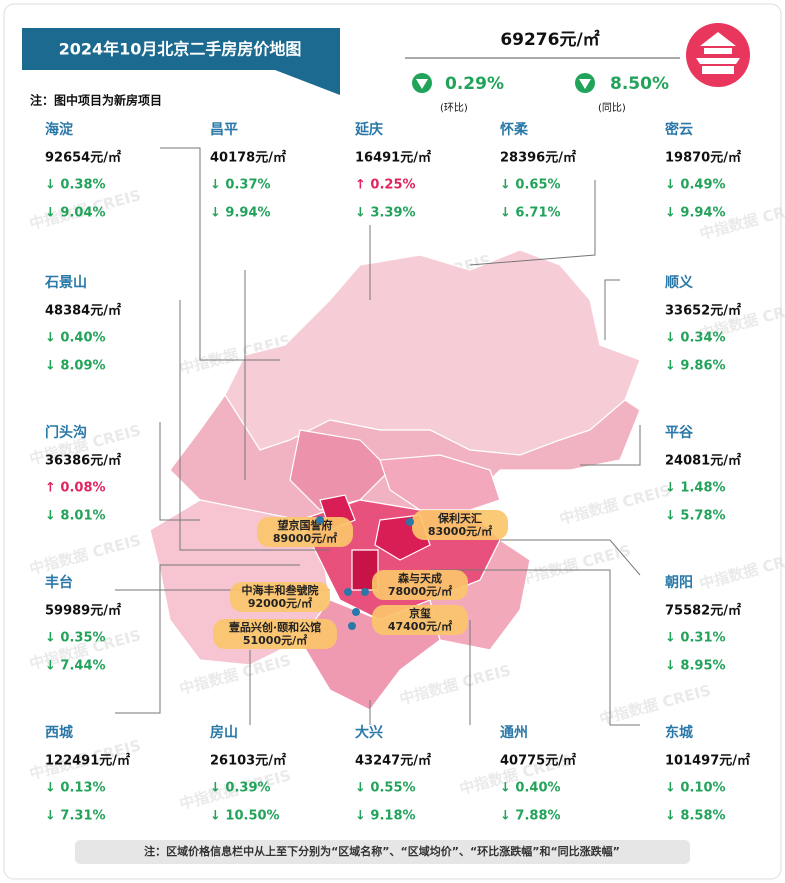 This screenshot has width=785, height=883. I want to click on project-price: 51000元/㎡, so click(275, 640).